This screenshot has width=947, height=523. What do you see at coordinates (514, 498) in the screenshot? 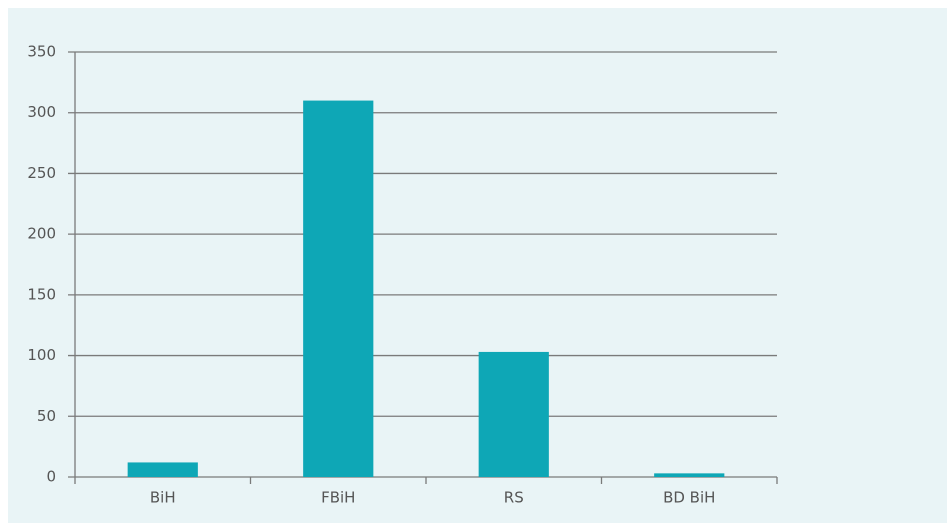
I see `x-tick-label: RS` at bounding box center [514, 498].